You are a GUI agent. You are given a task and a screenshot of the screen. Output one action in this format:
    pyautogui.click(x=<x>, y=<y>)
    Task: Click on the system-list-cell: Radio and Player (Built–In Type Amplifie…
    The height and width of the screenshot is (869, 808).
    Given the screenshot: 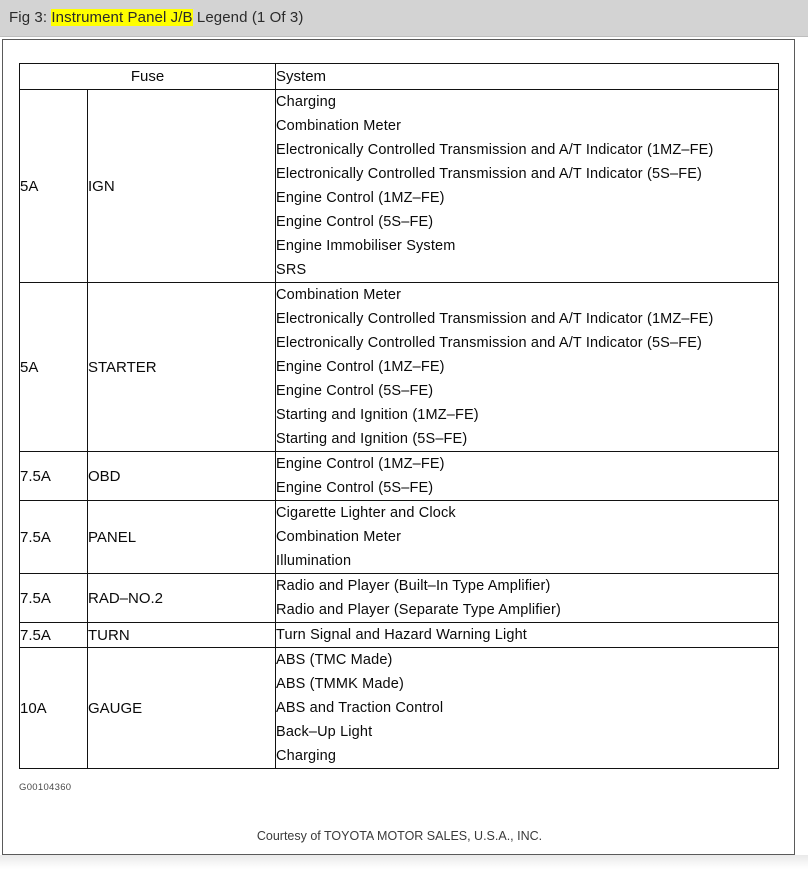 What is the action you would take?
    pyautogui.click(x=527, y=598)
    